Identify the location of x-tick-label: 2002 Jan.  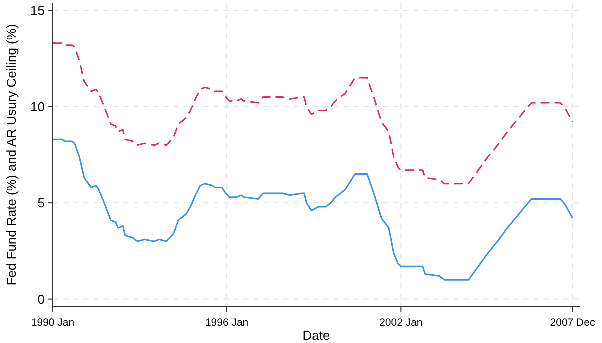
(401, 323).